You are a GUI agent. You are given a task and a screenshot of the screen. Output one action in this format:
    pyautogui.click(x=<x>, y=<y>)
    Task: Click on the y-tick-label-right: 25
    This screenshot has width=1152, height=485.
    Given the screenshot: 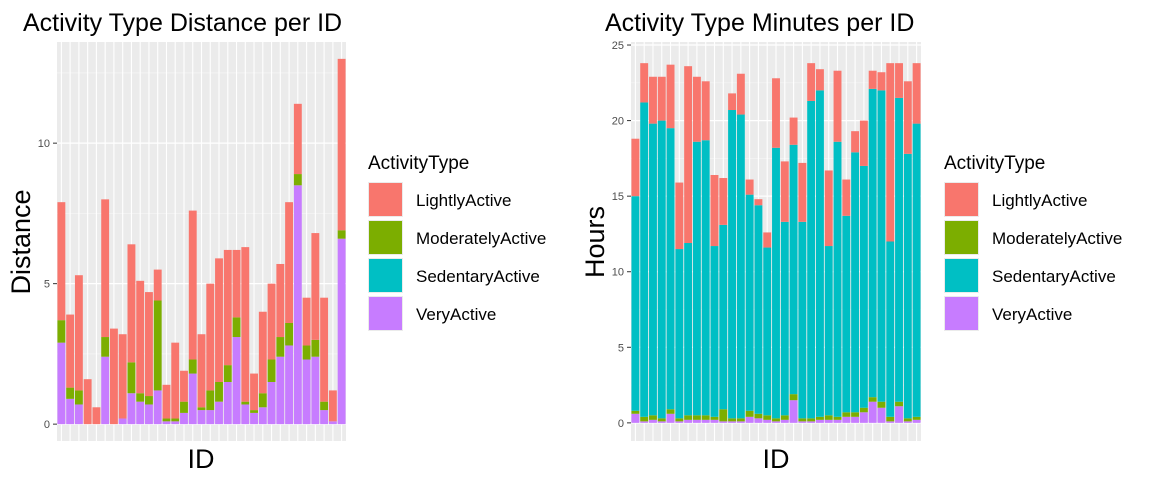 What is the action you would take?
    pyautogui.click(x=618, y=46)
    